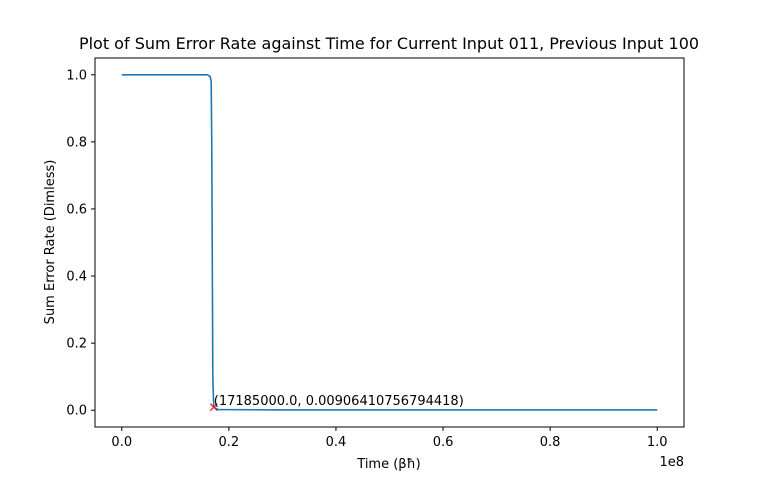  Describe the element at coordinates (76, 209) in the screenshot. I see `y-tick-label: 0.6` at that location.